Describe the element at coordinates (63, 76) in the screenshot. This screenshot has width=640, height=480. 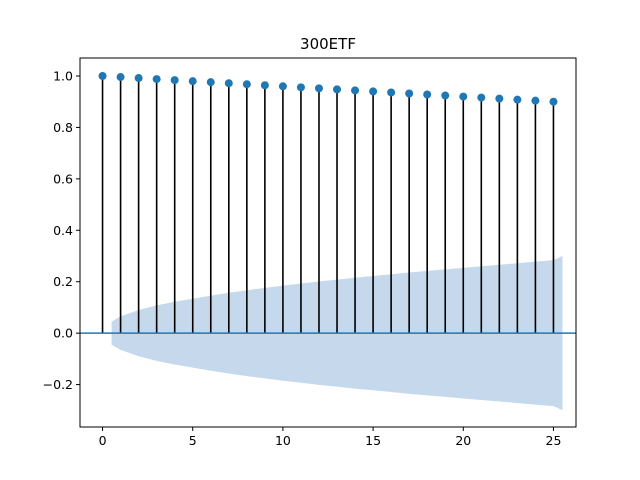
I see `y-tick-label-6: 1.0` at that location.